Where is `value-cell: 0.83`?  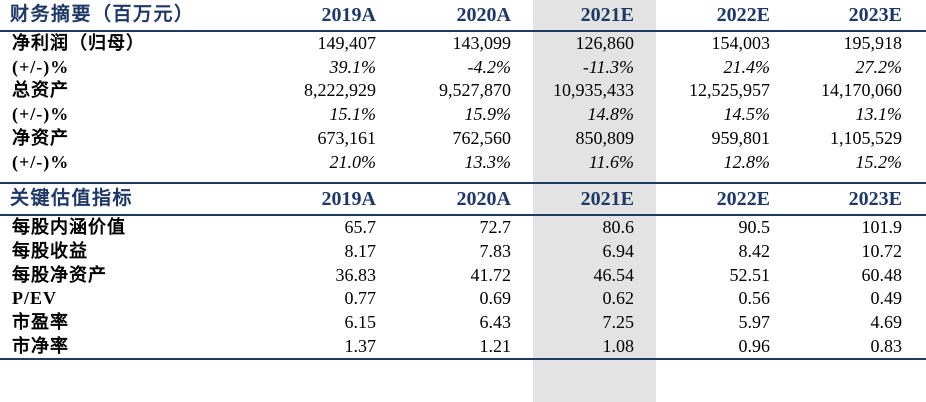
value-cell: 0.83 is located at coordinates (859, 347).